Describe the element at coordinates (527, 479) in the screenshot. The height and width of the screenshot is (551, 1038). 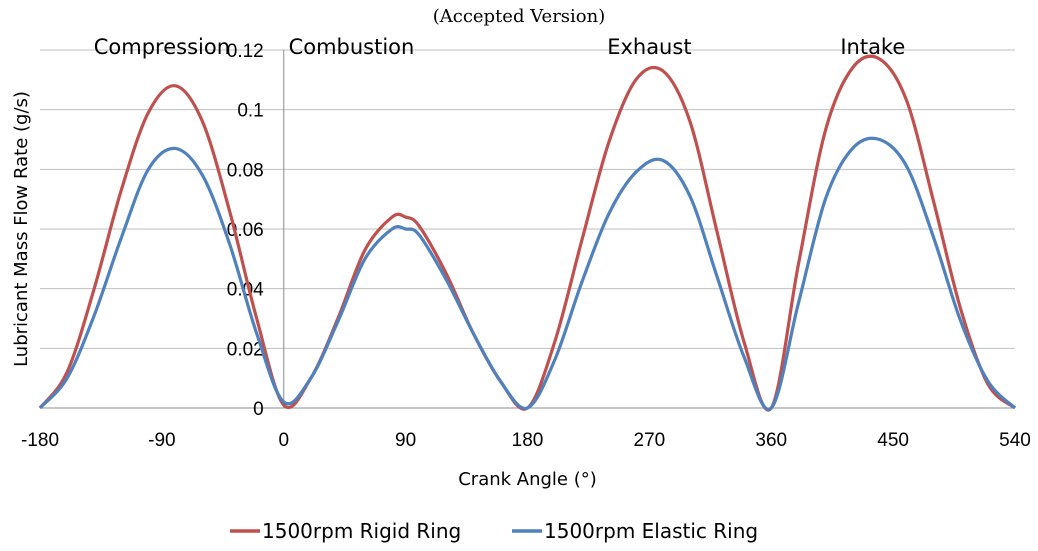
I see `x-axis-title: Crank Angle (°)` at that location.